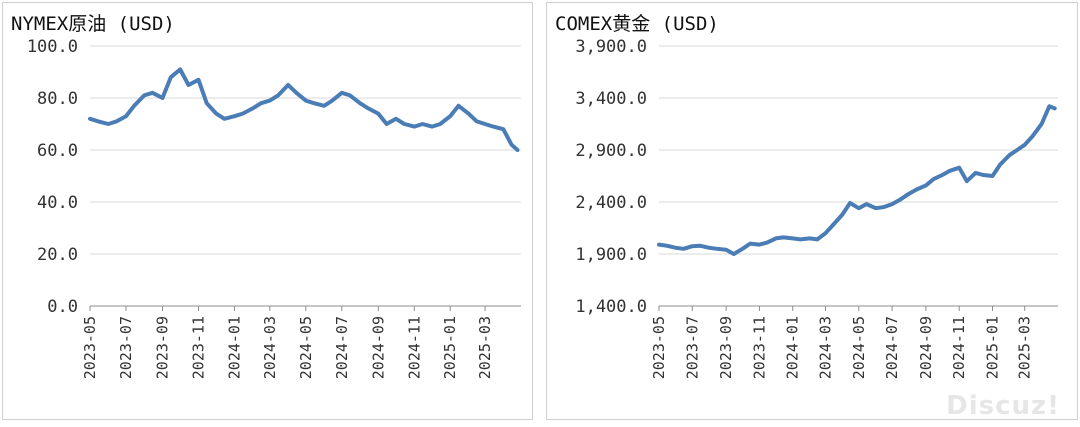 The width and height of the screenshot is (1080, 427). What do you see at coordinates (1003, 406) in the screenshot?
I see `watermark-logo: Discuz!` at bounding box center [1003, 406].